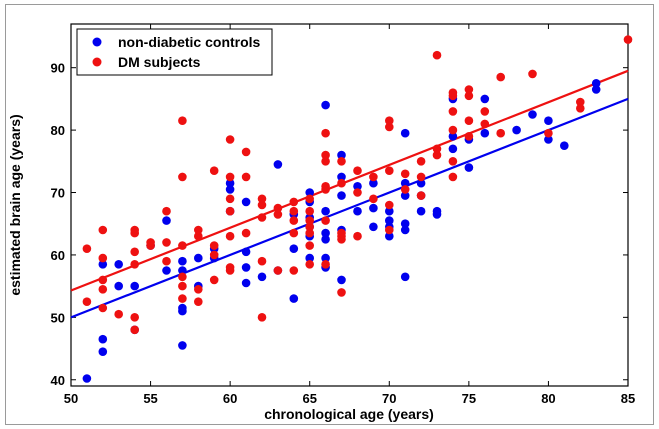  Describe the element at coordinates (349, 414) in the screenshot. I see `x-axis-label: chronological age (years)` at that location.